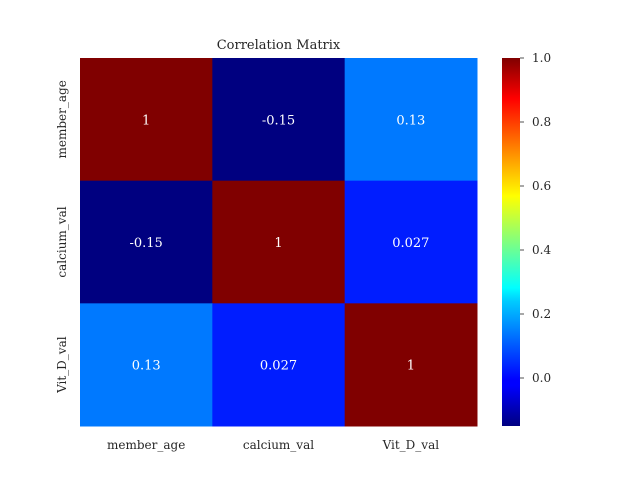  I want to click on x-tick-label: calcium_val, so click(278, 445).